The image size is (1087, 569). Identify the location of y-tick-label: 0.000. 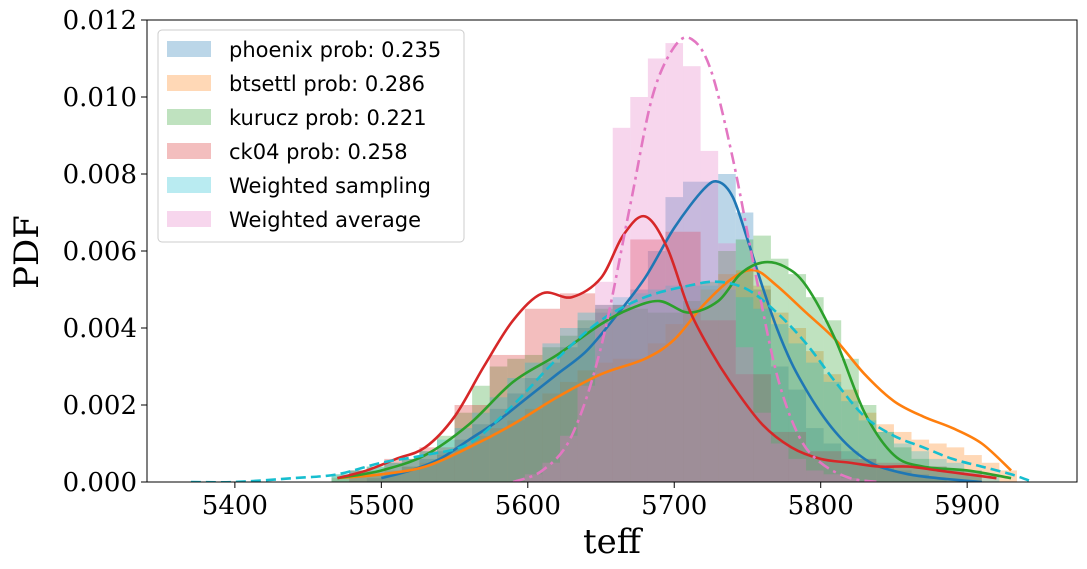
(100, 483).